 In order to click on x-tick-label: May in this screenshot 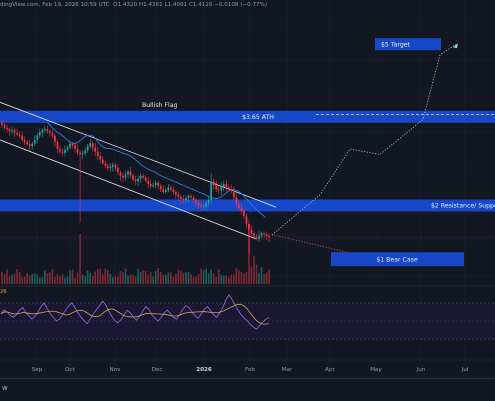, I will do `click(376, 370)`.